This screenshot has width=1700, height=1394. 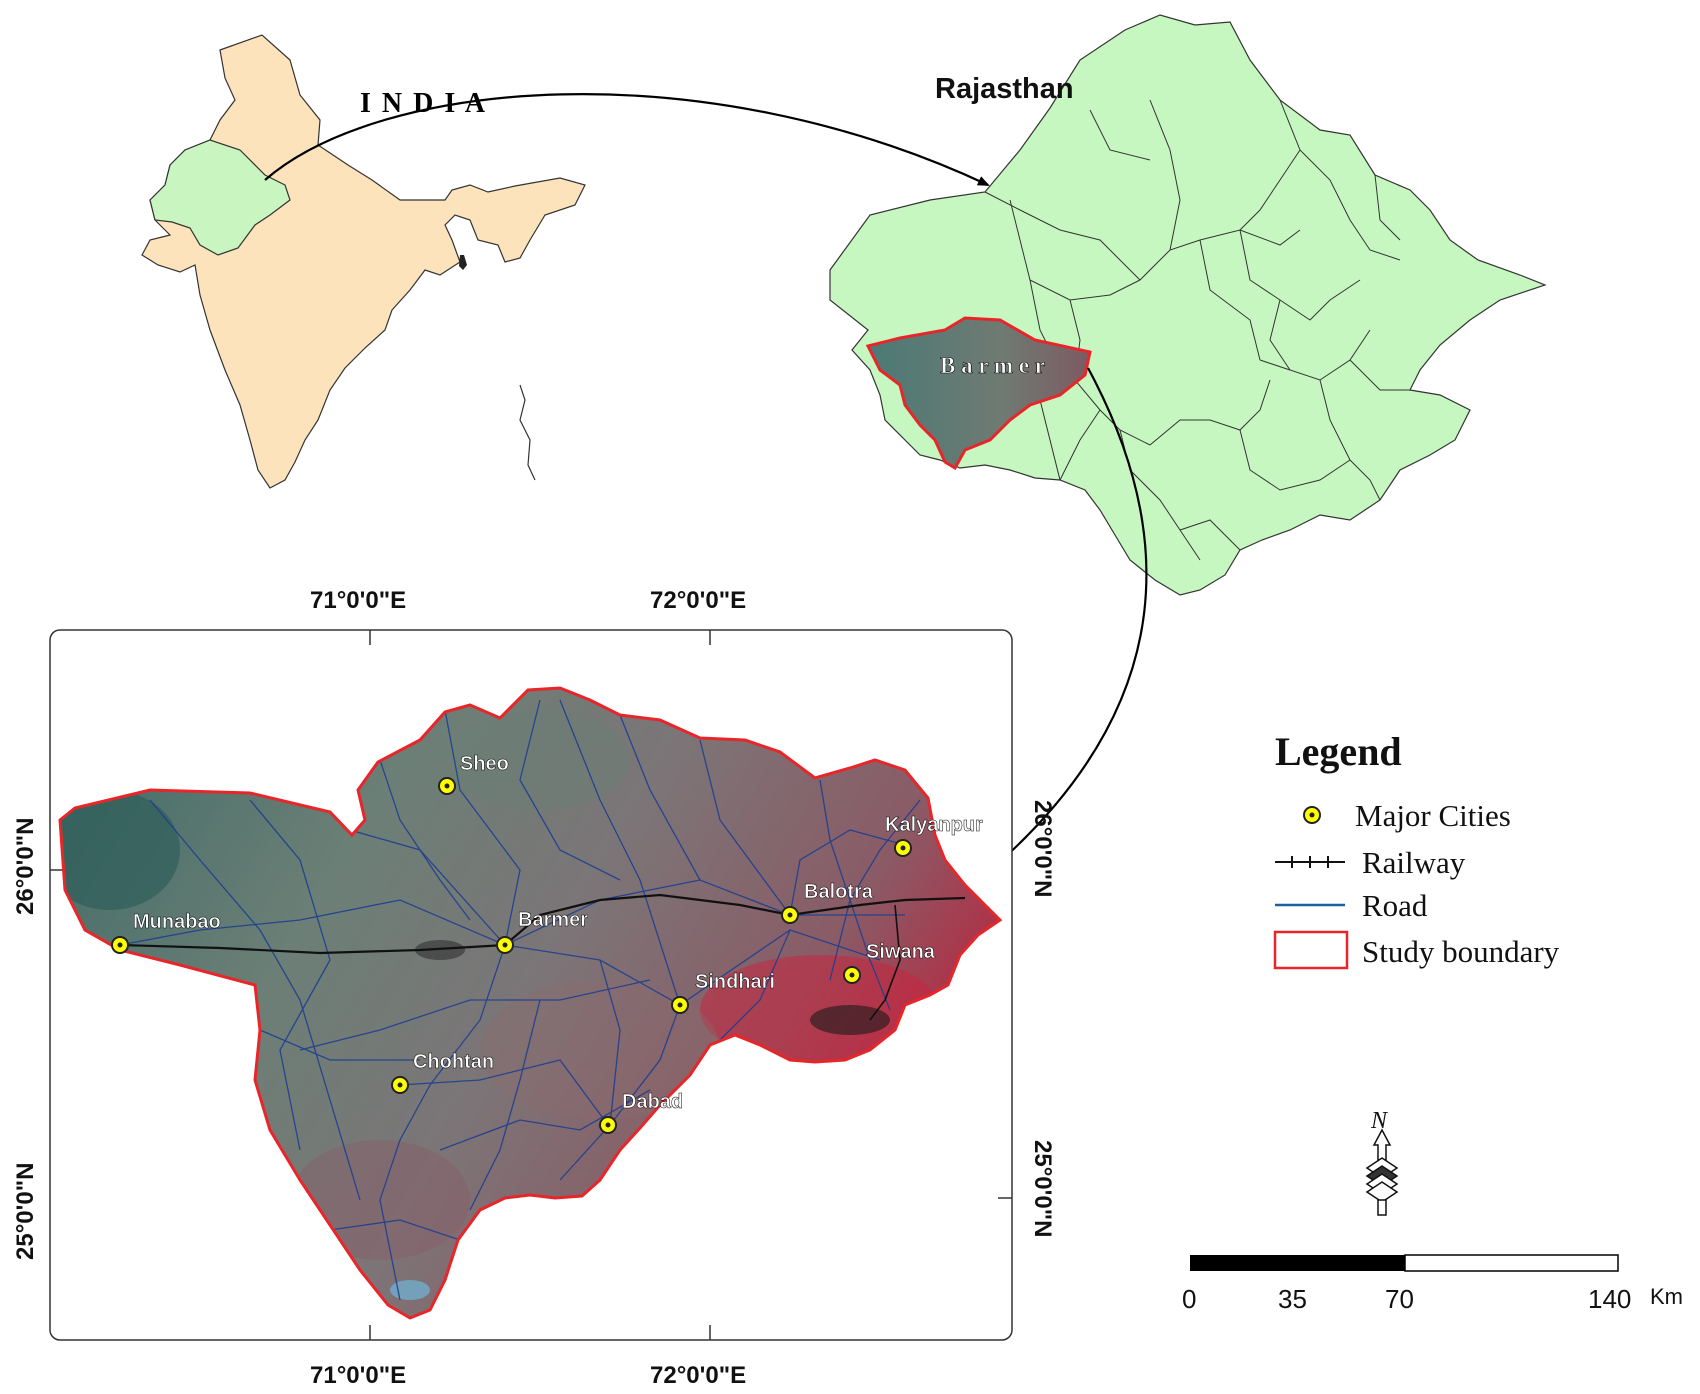 I want to click on city-label: Barmer, so click(x=553, y=920).